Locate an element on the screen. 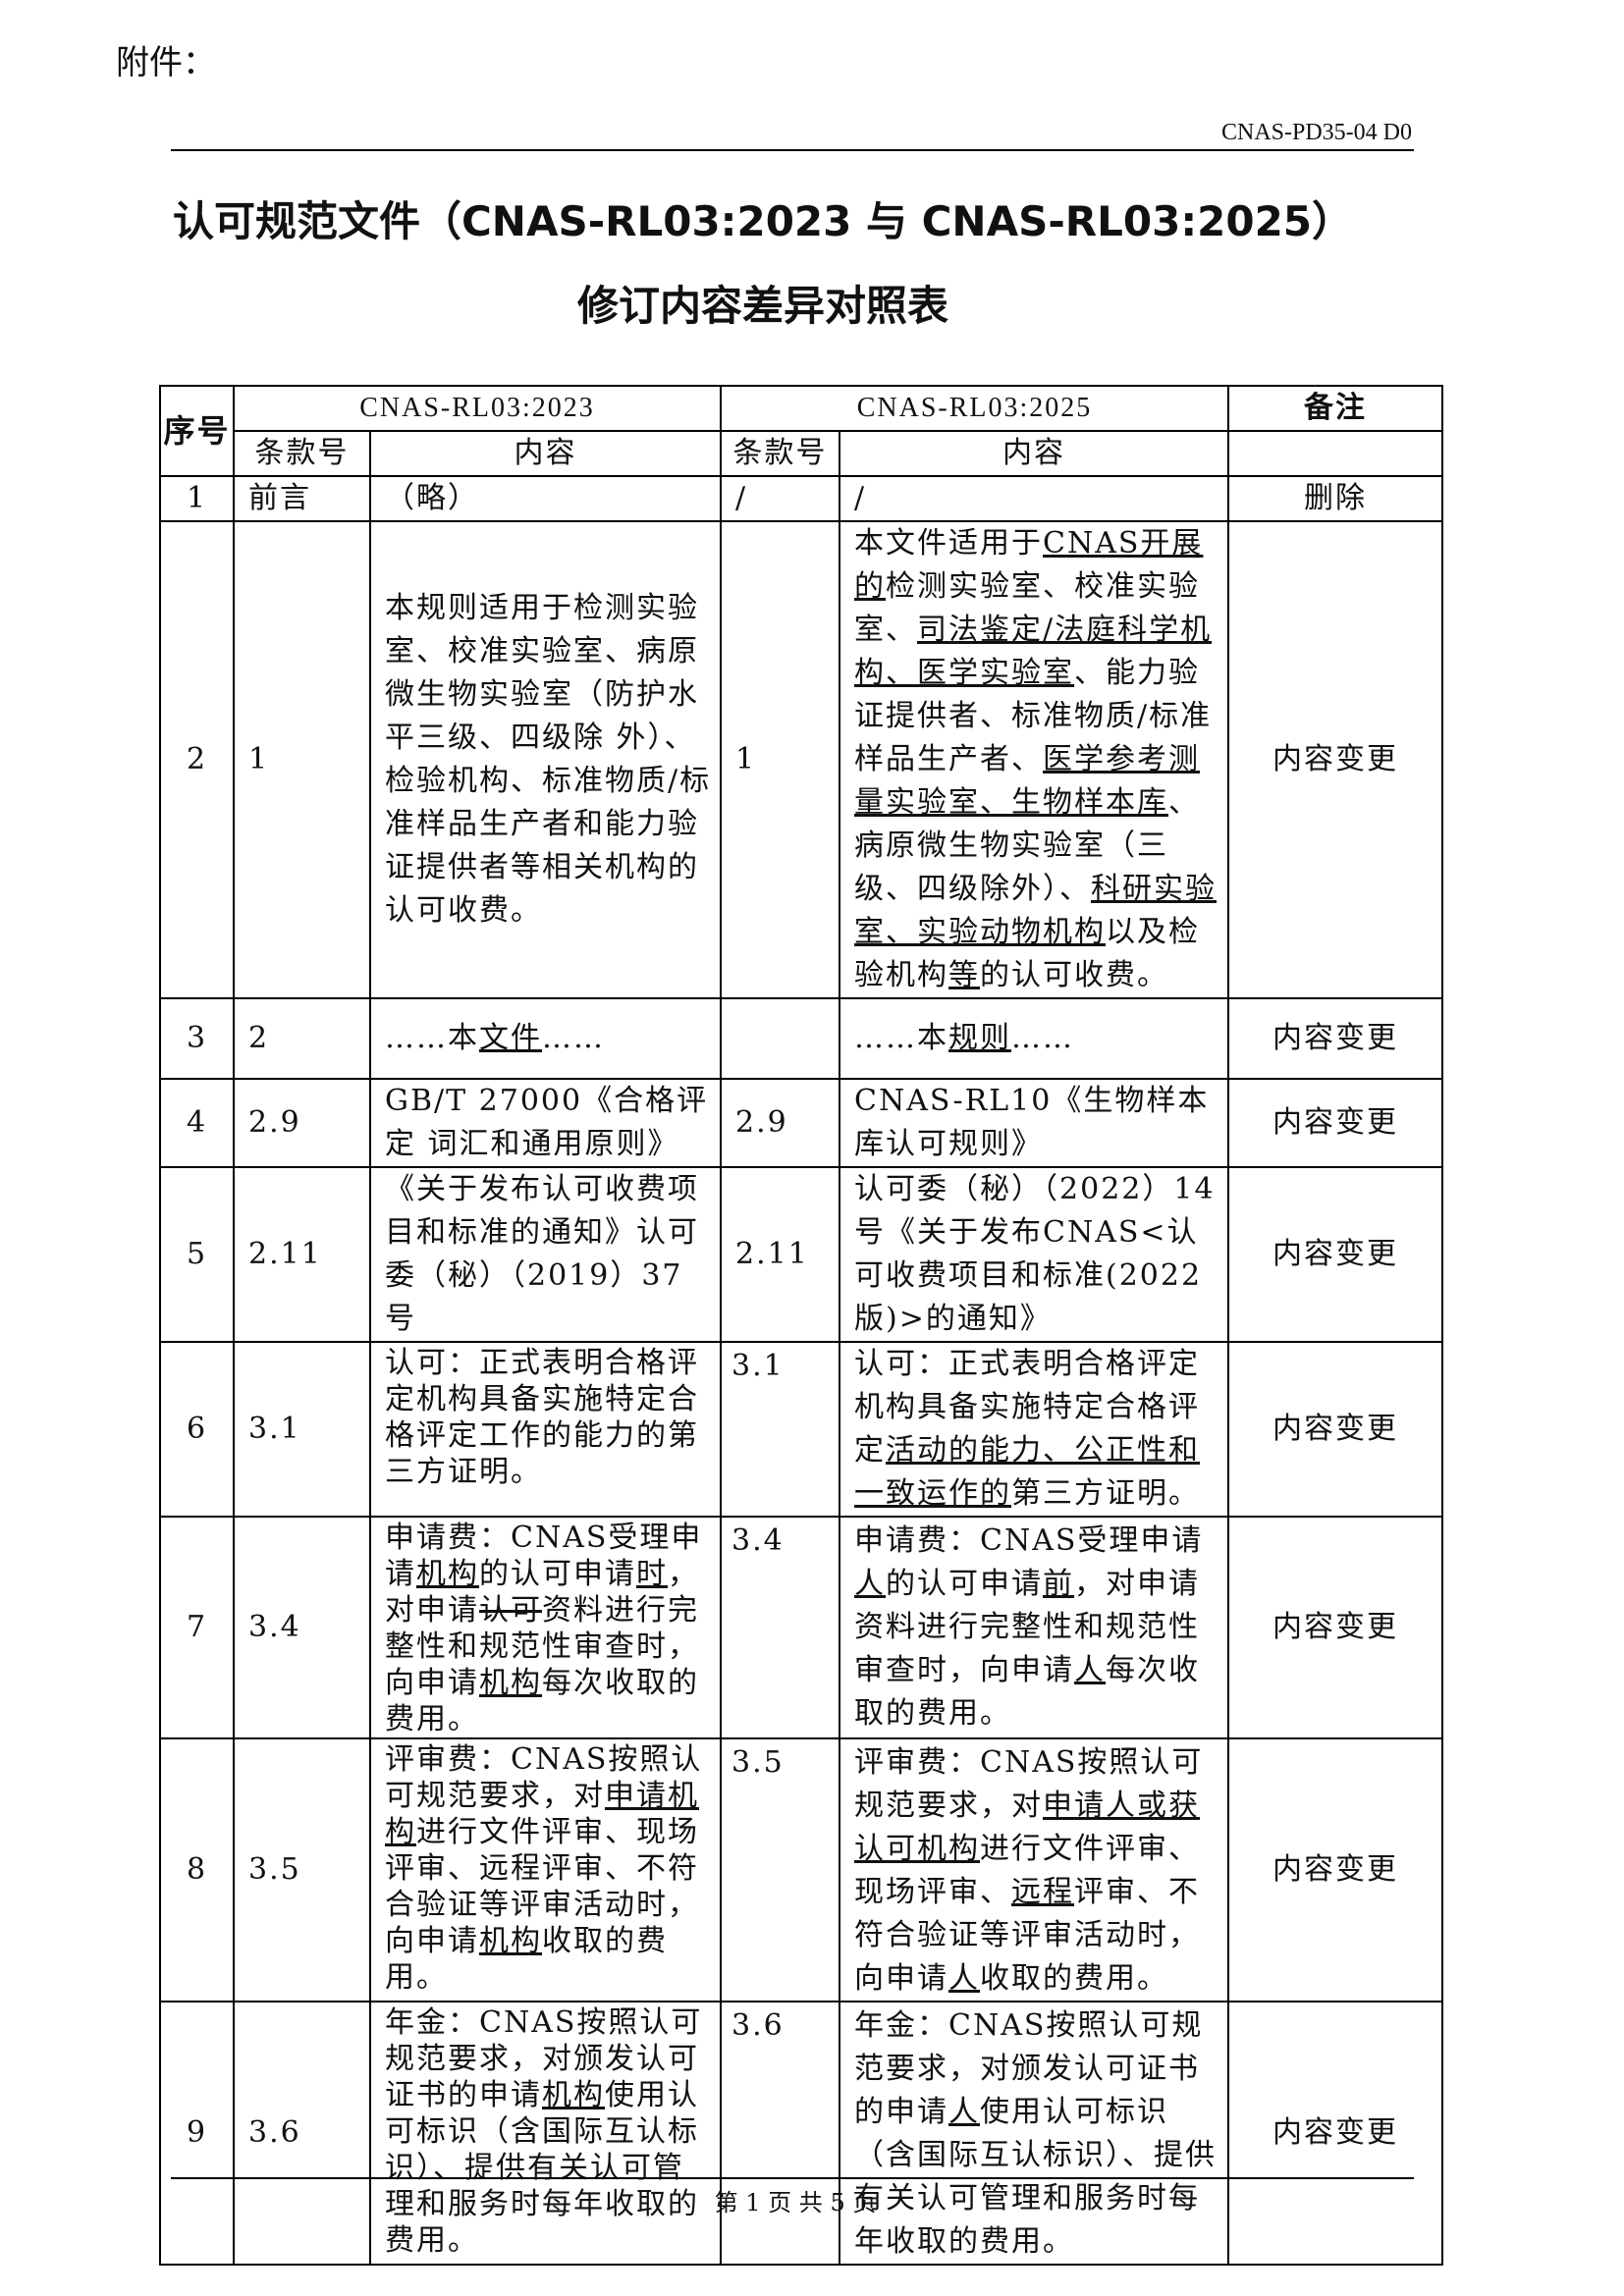 The width and height of the screenshot is (1624, 2296). row-seq: 1 is located at coordinates (197, 499).